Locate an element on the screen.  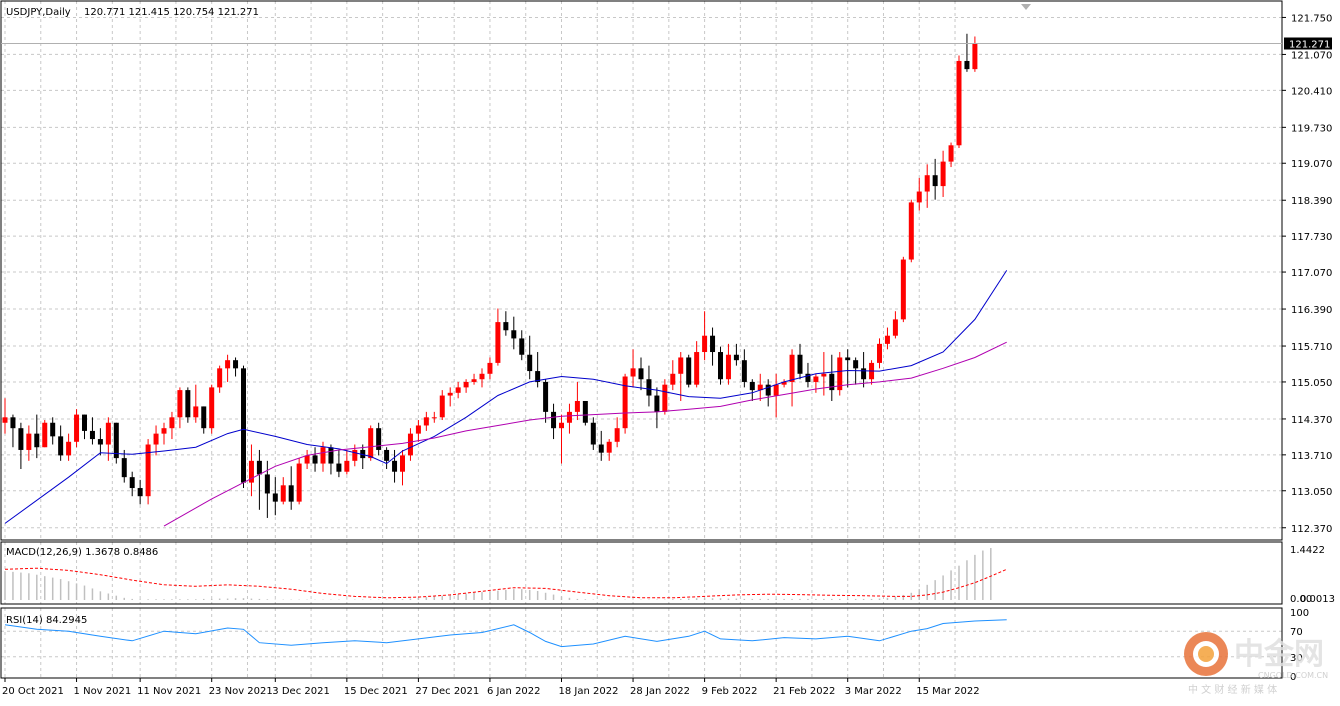
macd-pane-frame is located at coordinates (641, 573).